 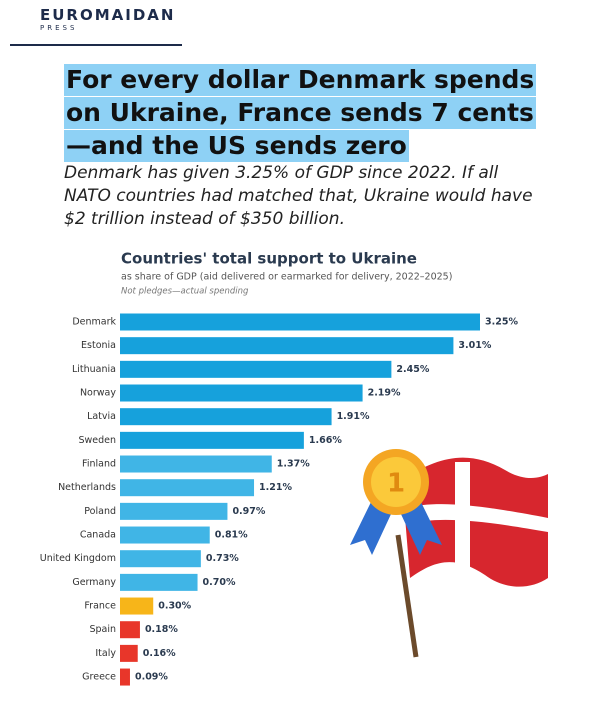 I want to click on category-label: Latvia, so click(x=101, y=416).